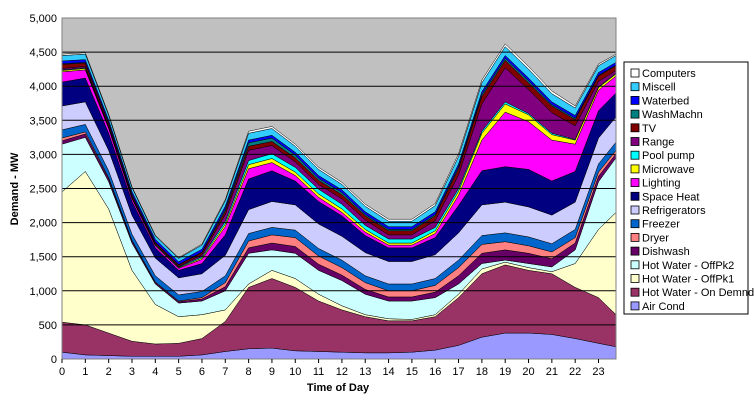  I want to click on legend-label: Air Cond, so click(663, 307).